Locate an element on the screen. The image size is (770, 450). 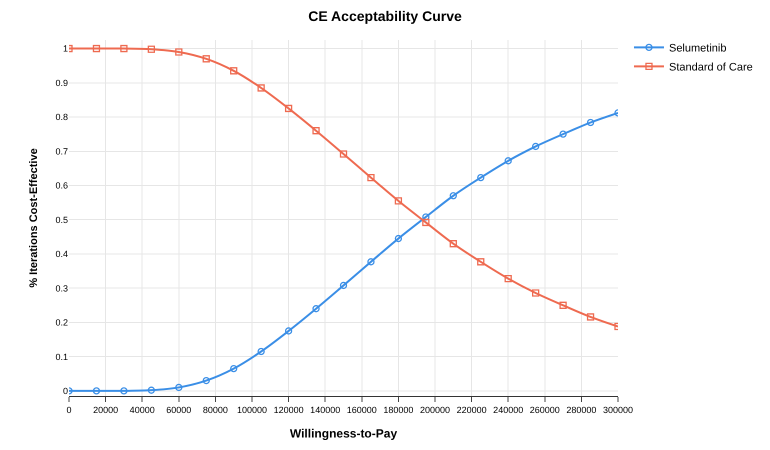
x-tick-label: 100000 is located at coordinates (252, 409).